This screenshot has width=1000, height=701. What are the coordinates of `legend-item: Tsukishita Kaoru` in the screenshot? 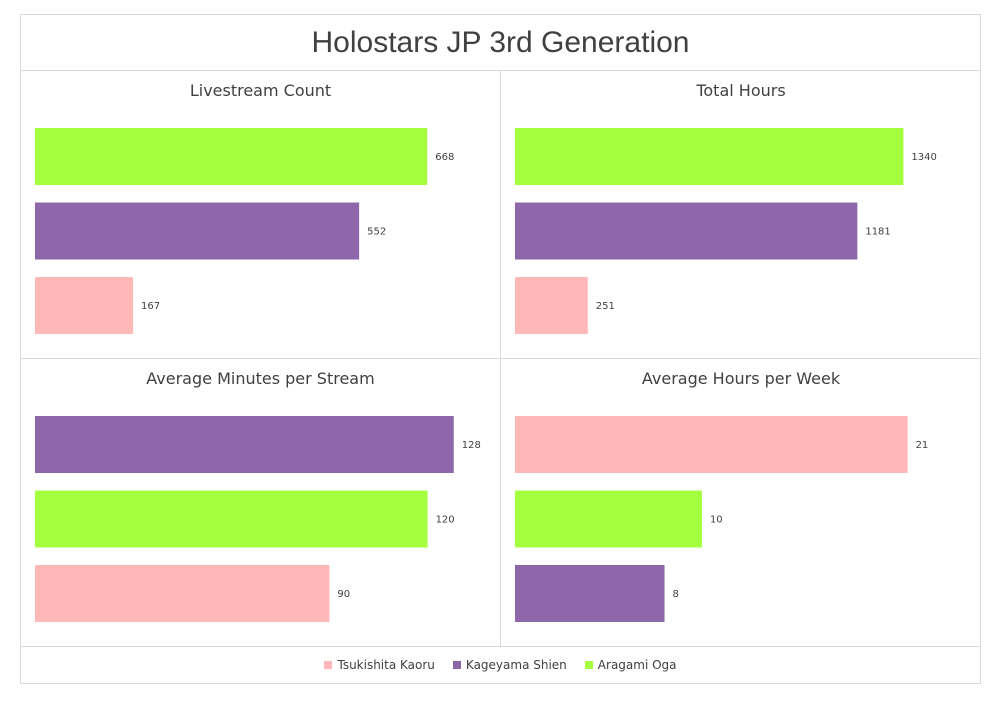 It's located at (379, 665).